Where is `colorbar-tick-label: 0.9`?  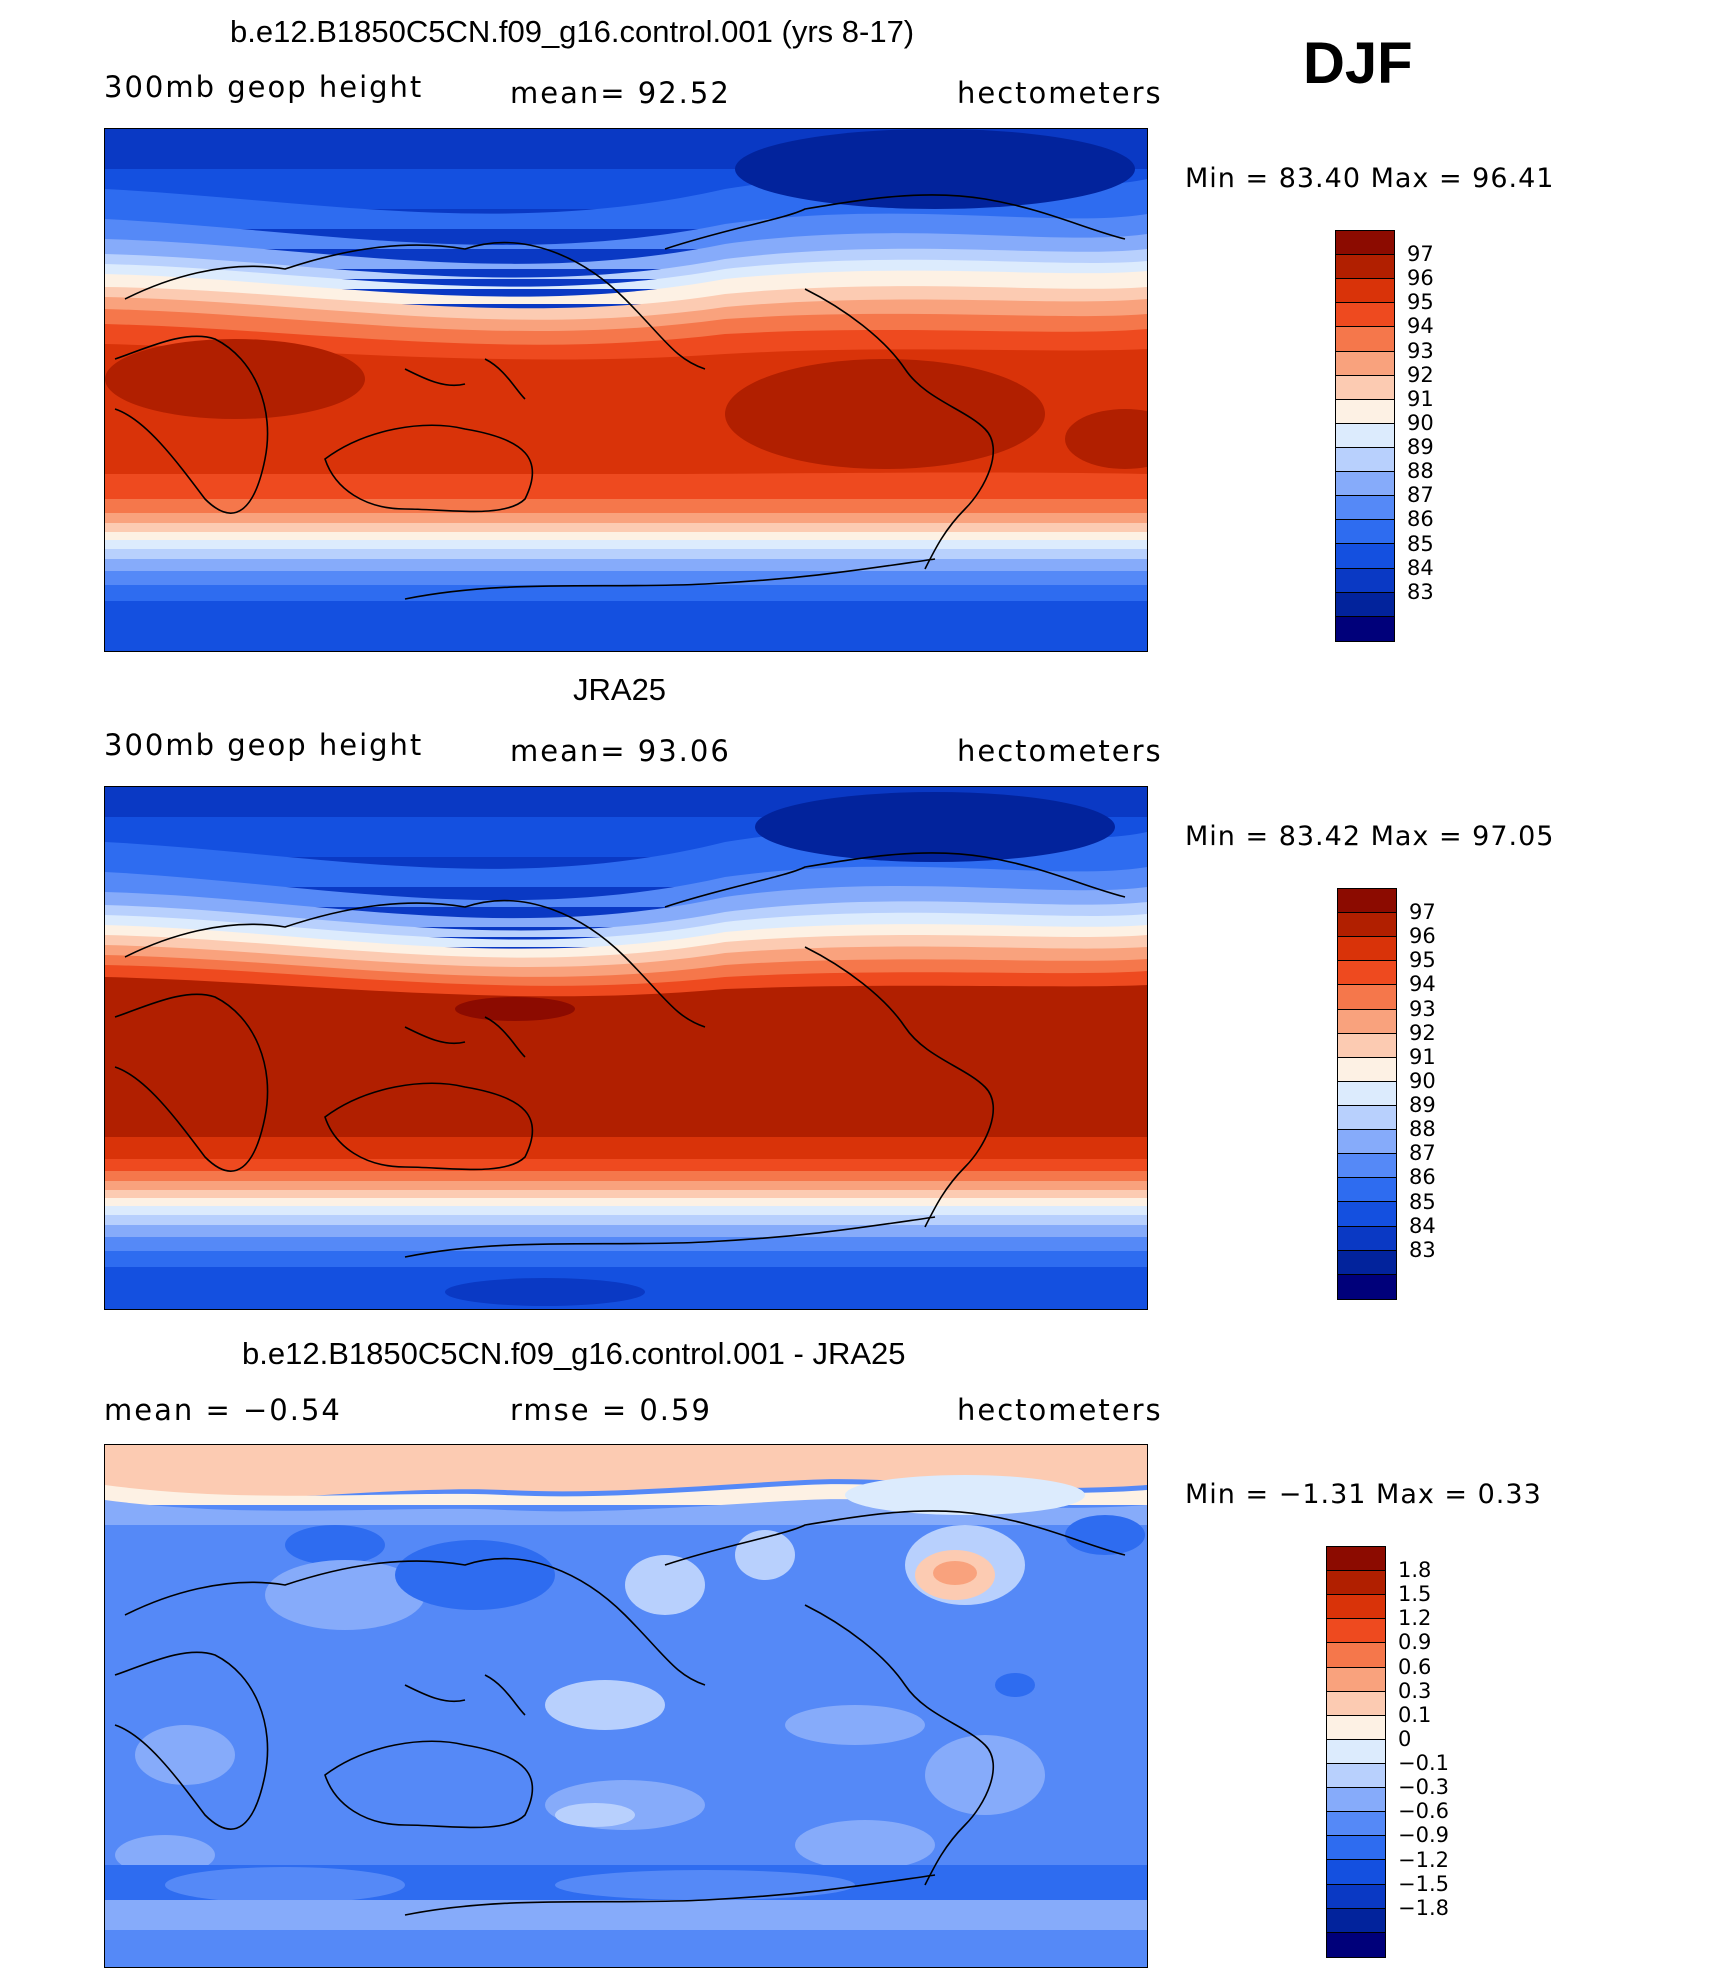 colorbar-tick-label: 0.9 is located at coordinates (1415, 1642).